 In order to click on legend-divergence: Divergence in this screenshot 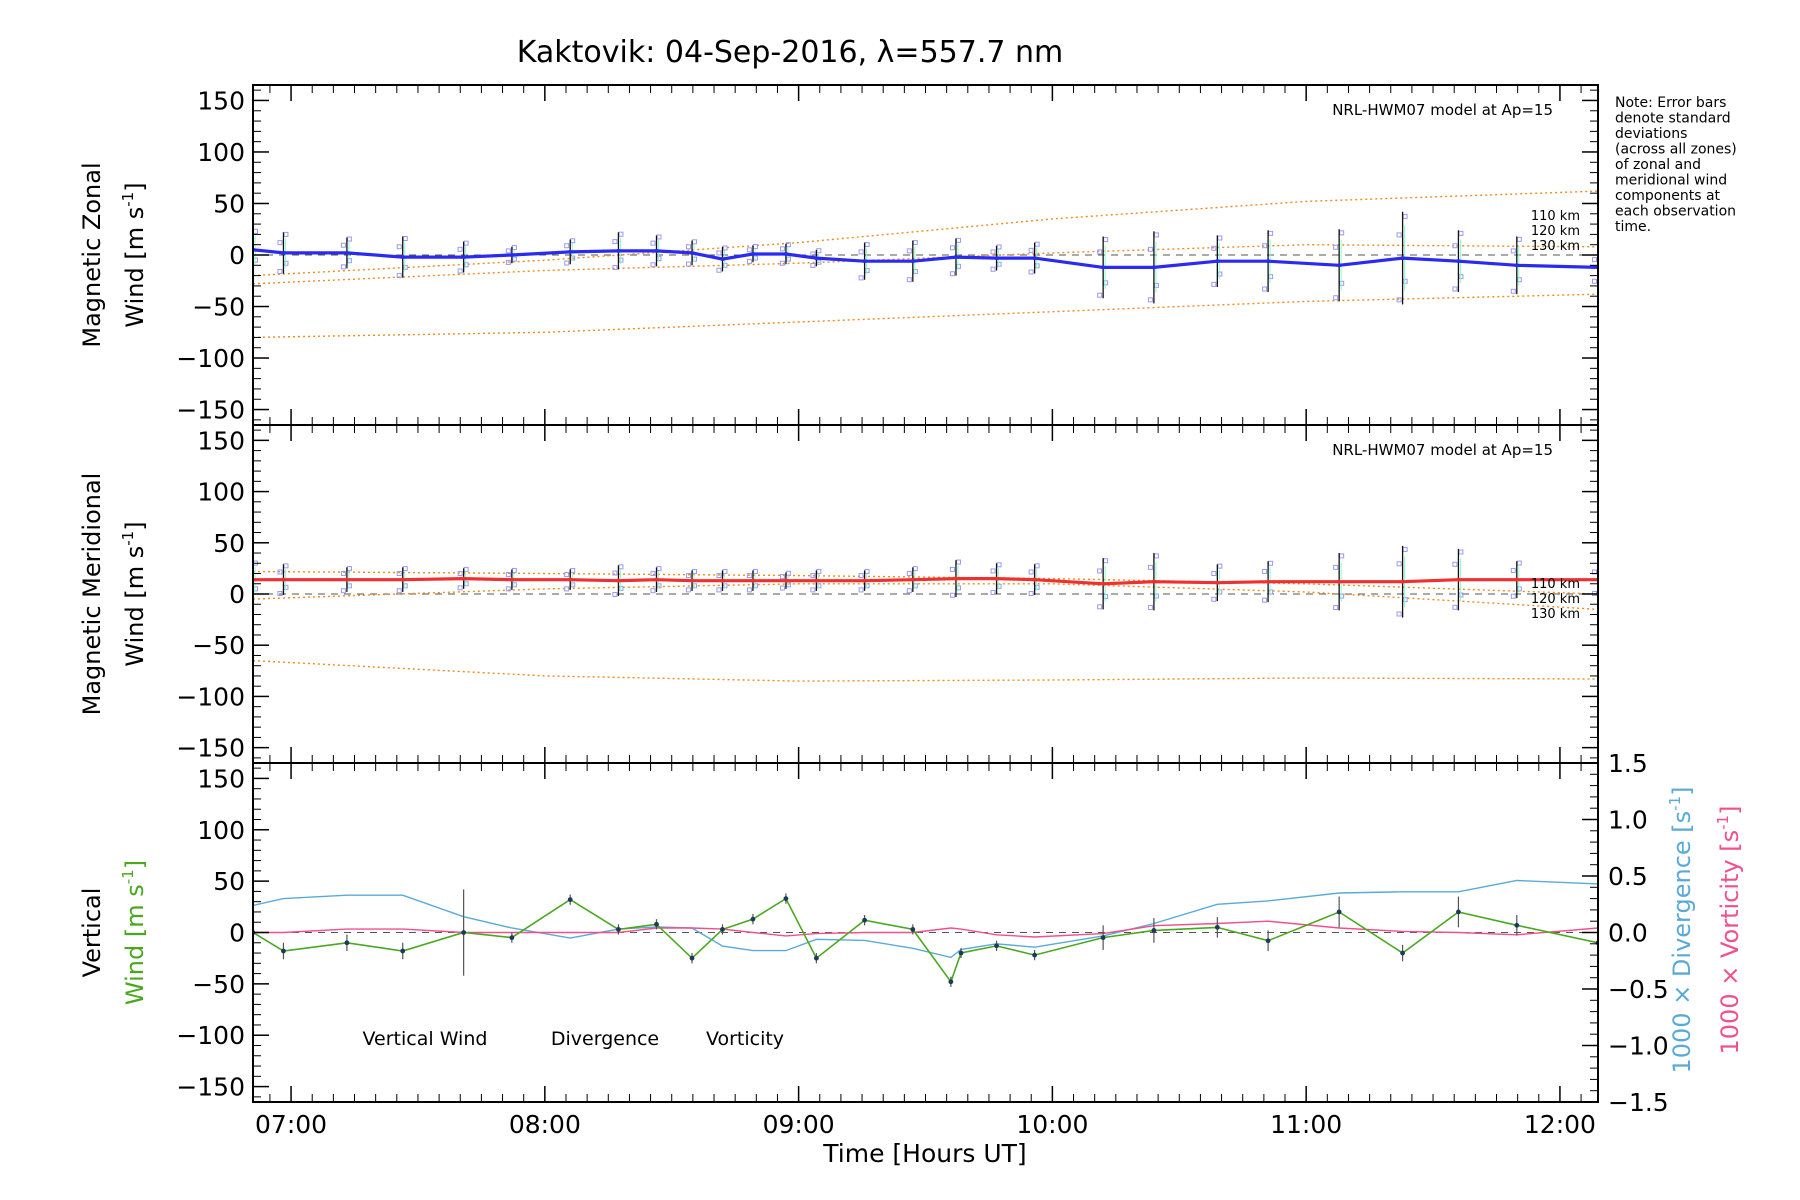, I will do `click(605, 1039)`.